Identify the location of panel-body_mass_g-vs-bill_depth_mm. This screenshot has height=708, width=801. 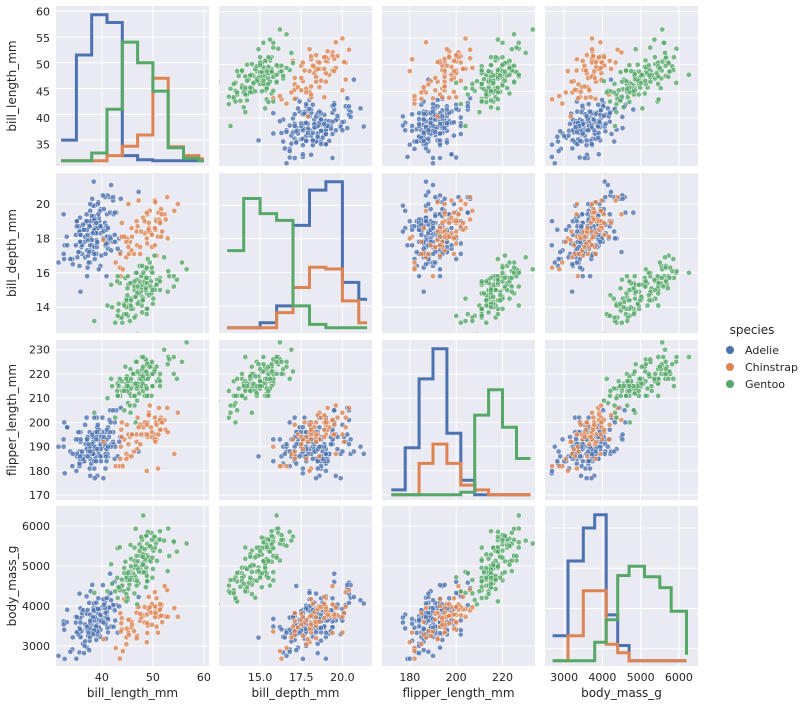
(295, 586).